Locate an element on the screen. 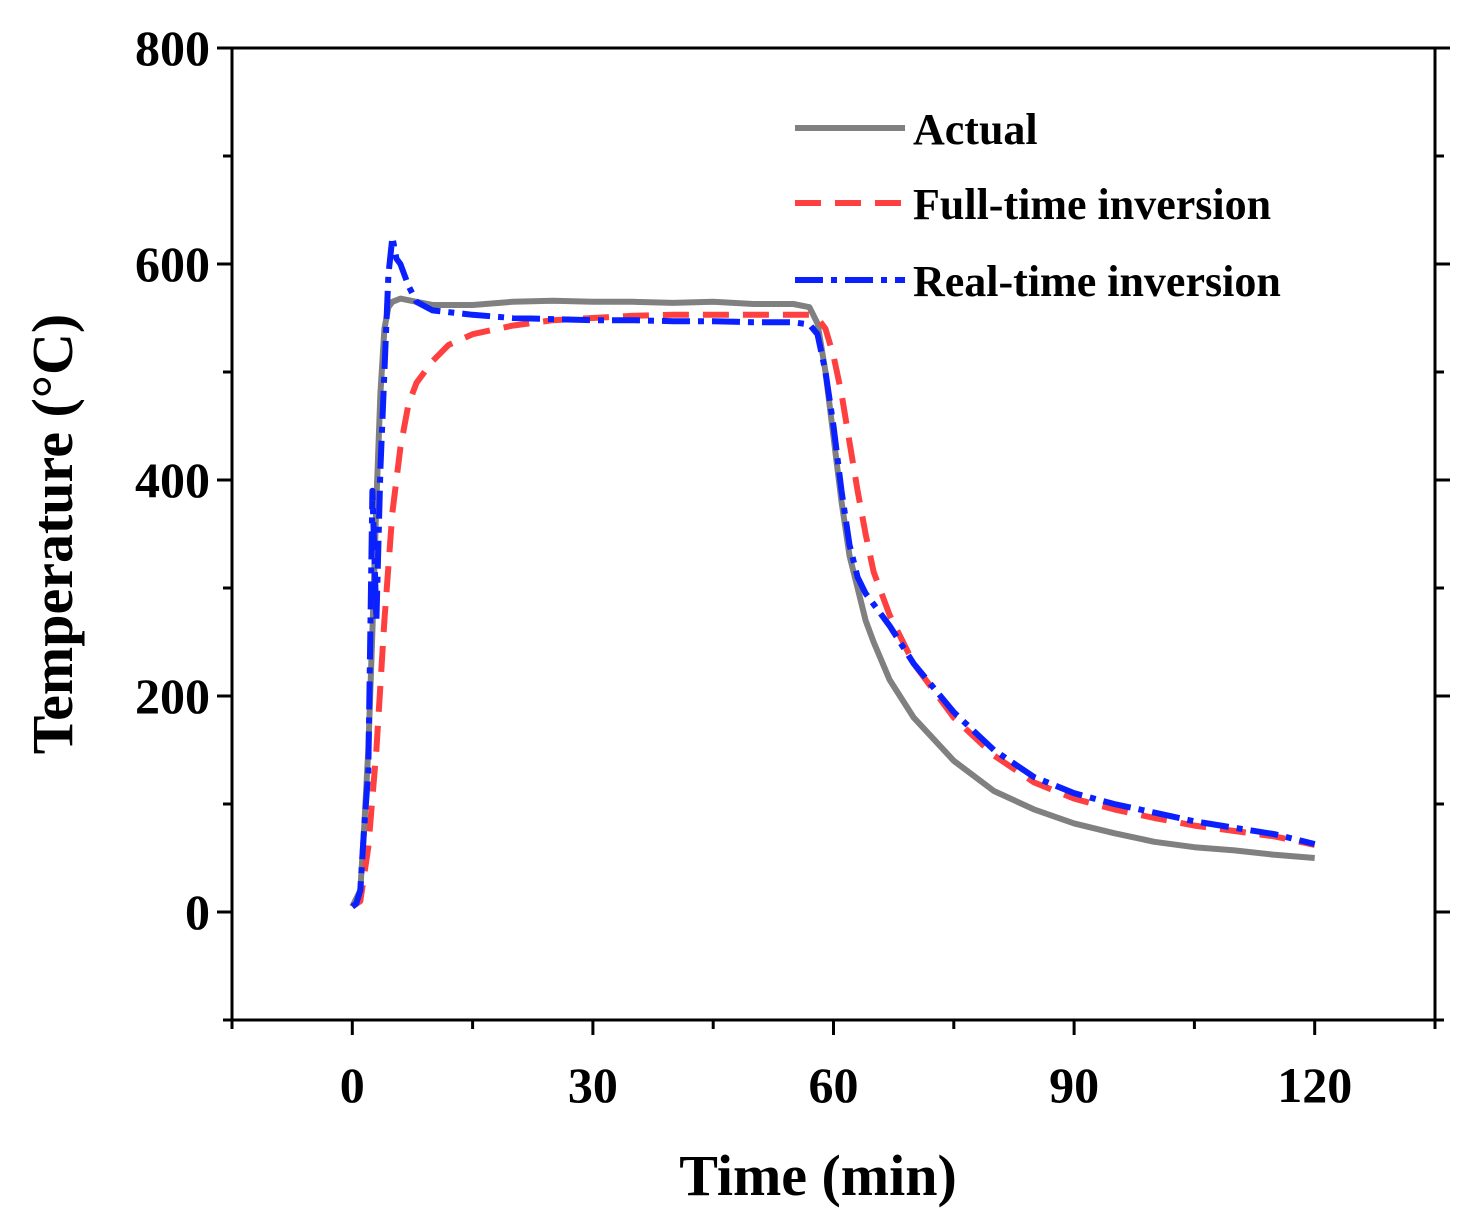 This screenshot has height=1230, width=1462. x-tick-label: 90 is located at coordinates (1074, 1085).